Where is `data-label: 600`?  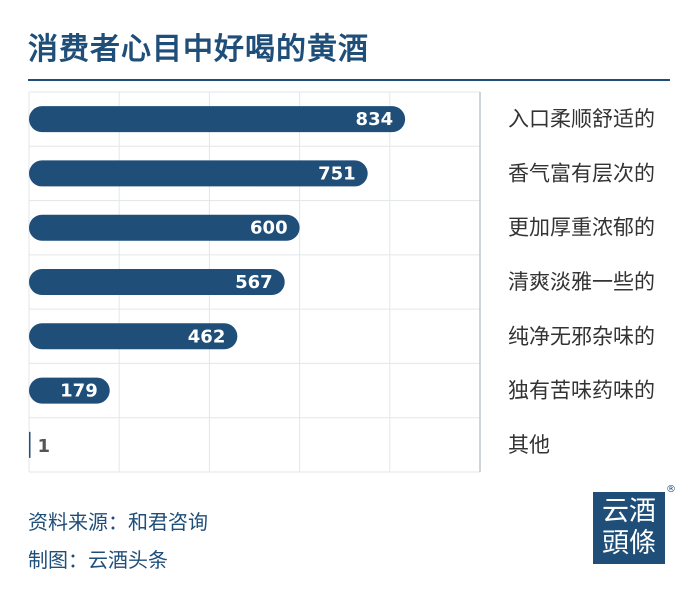 data-label: 600 is located at coordinates (269, 228).